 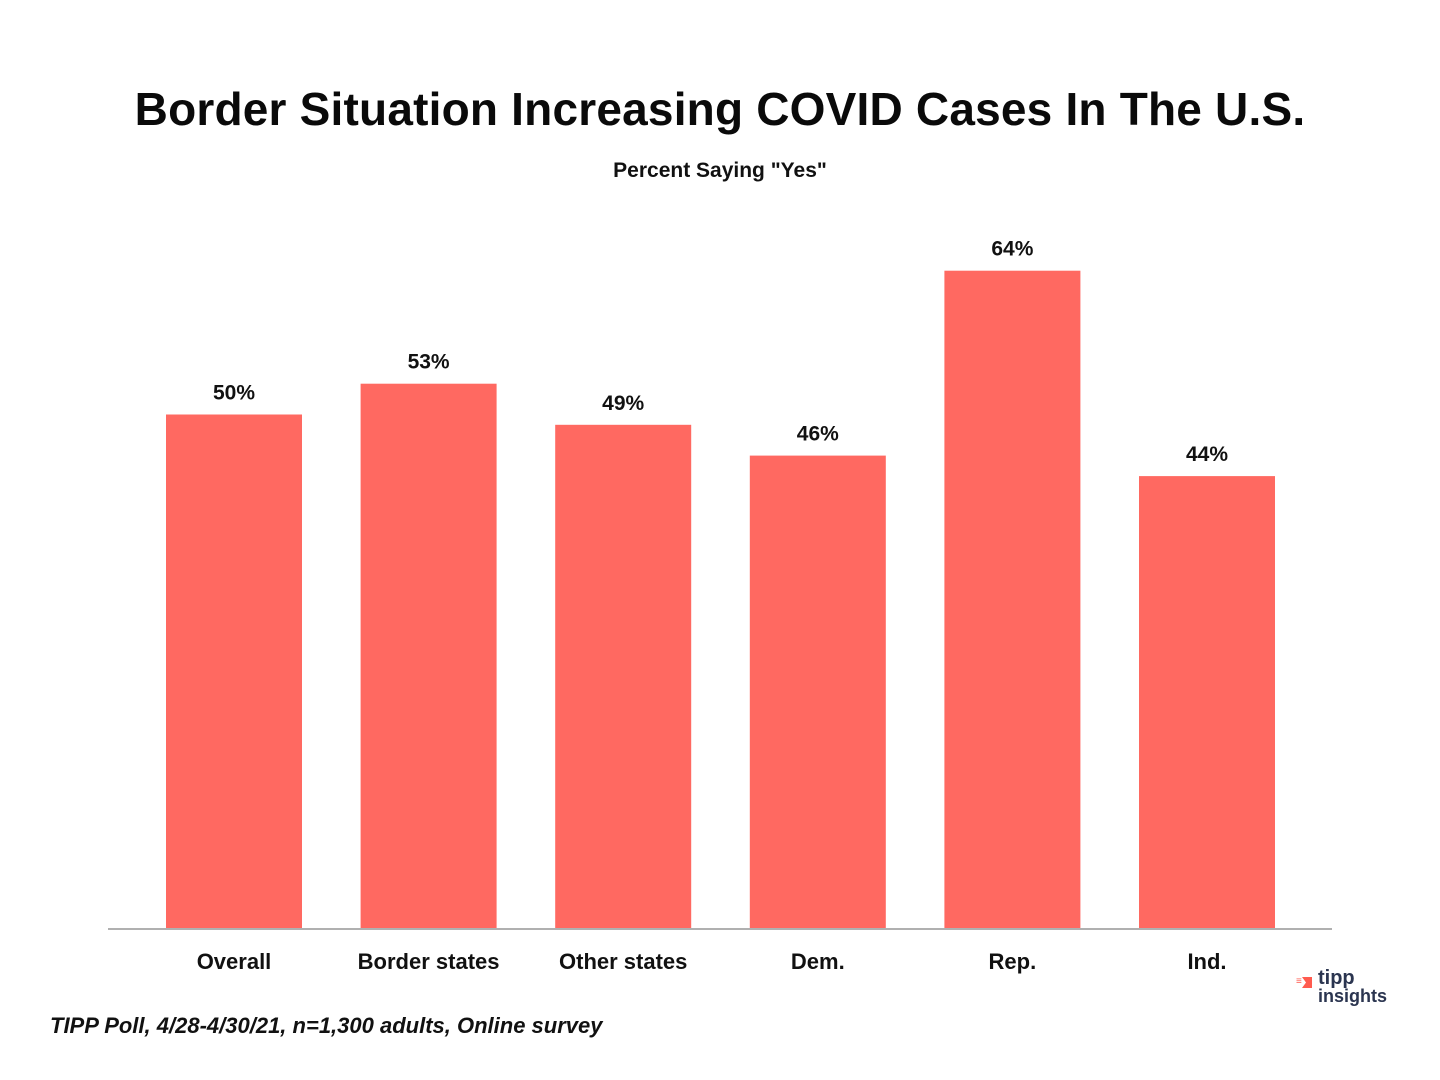 I want to click on value-label: 64%, so click(x=1012, y=249).